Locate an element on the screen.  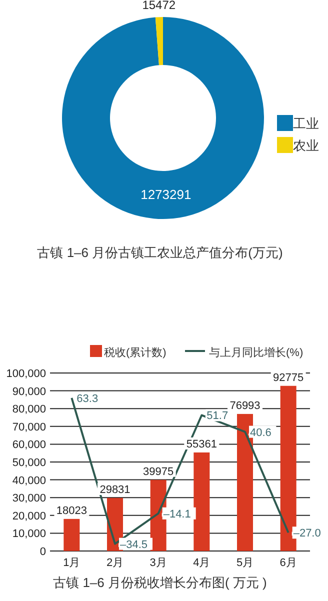
x-tick-label: 4月 is located at coordinates (201, 563).